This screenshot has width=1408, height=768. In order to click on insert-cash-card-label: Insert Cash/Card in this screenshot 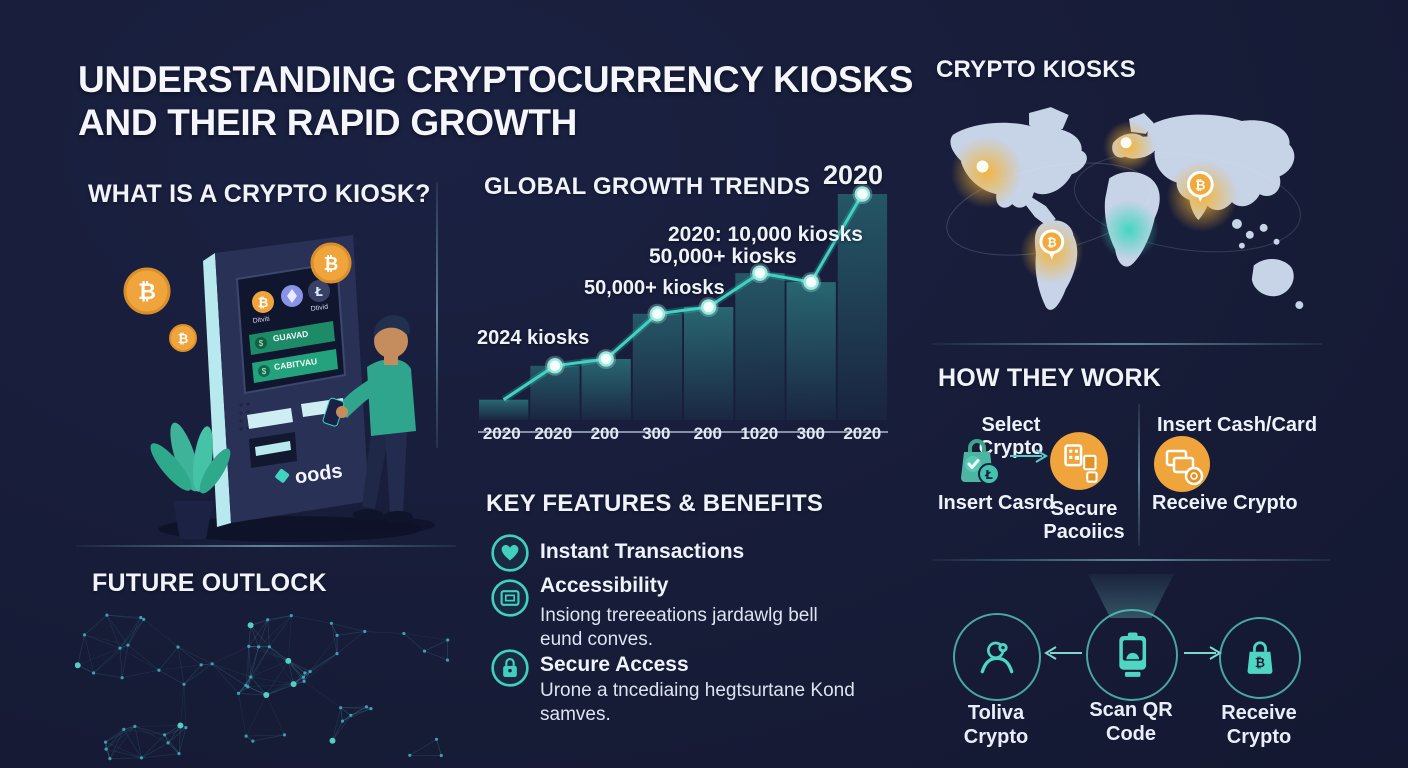, I will do `click(1237, 425)`.